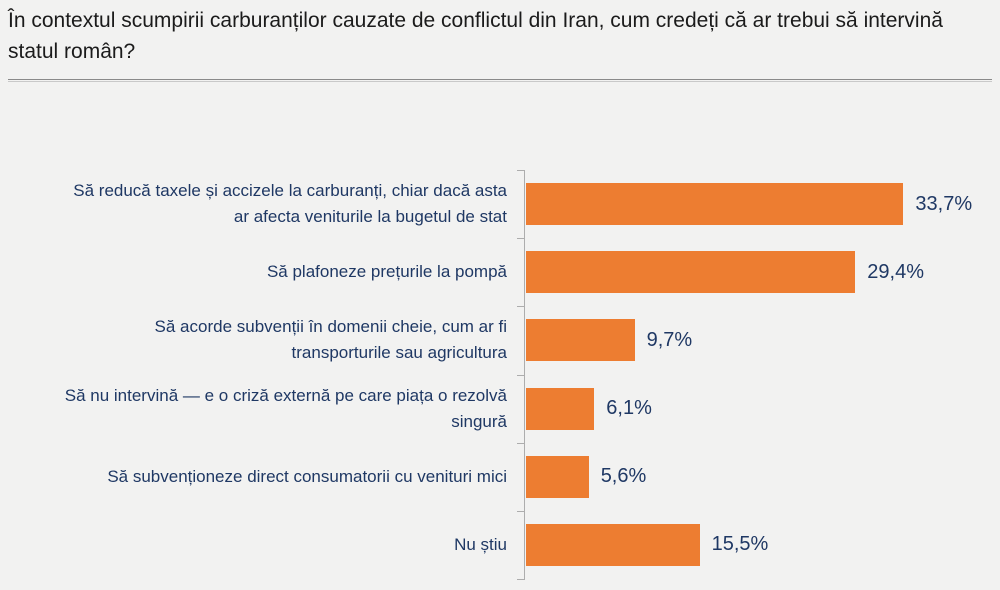 The width and height of the screenshot is (1000, 590). What do you see at coordinates (944, 203) in the screenshot?
I see `value-label: 33,7%` at bounding box center [944, 203].